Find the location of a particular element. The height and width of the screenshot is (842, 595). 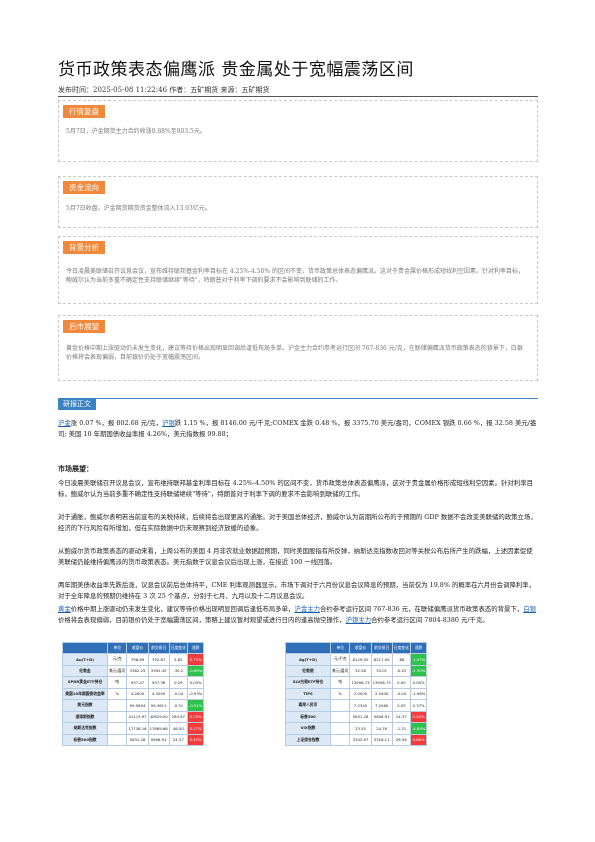

section-text: 5月7日，沪金期货主力合约收涨0.88%至803.5元。 is located at coordinates (136, 131).